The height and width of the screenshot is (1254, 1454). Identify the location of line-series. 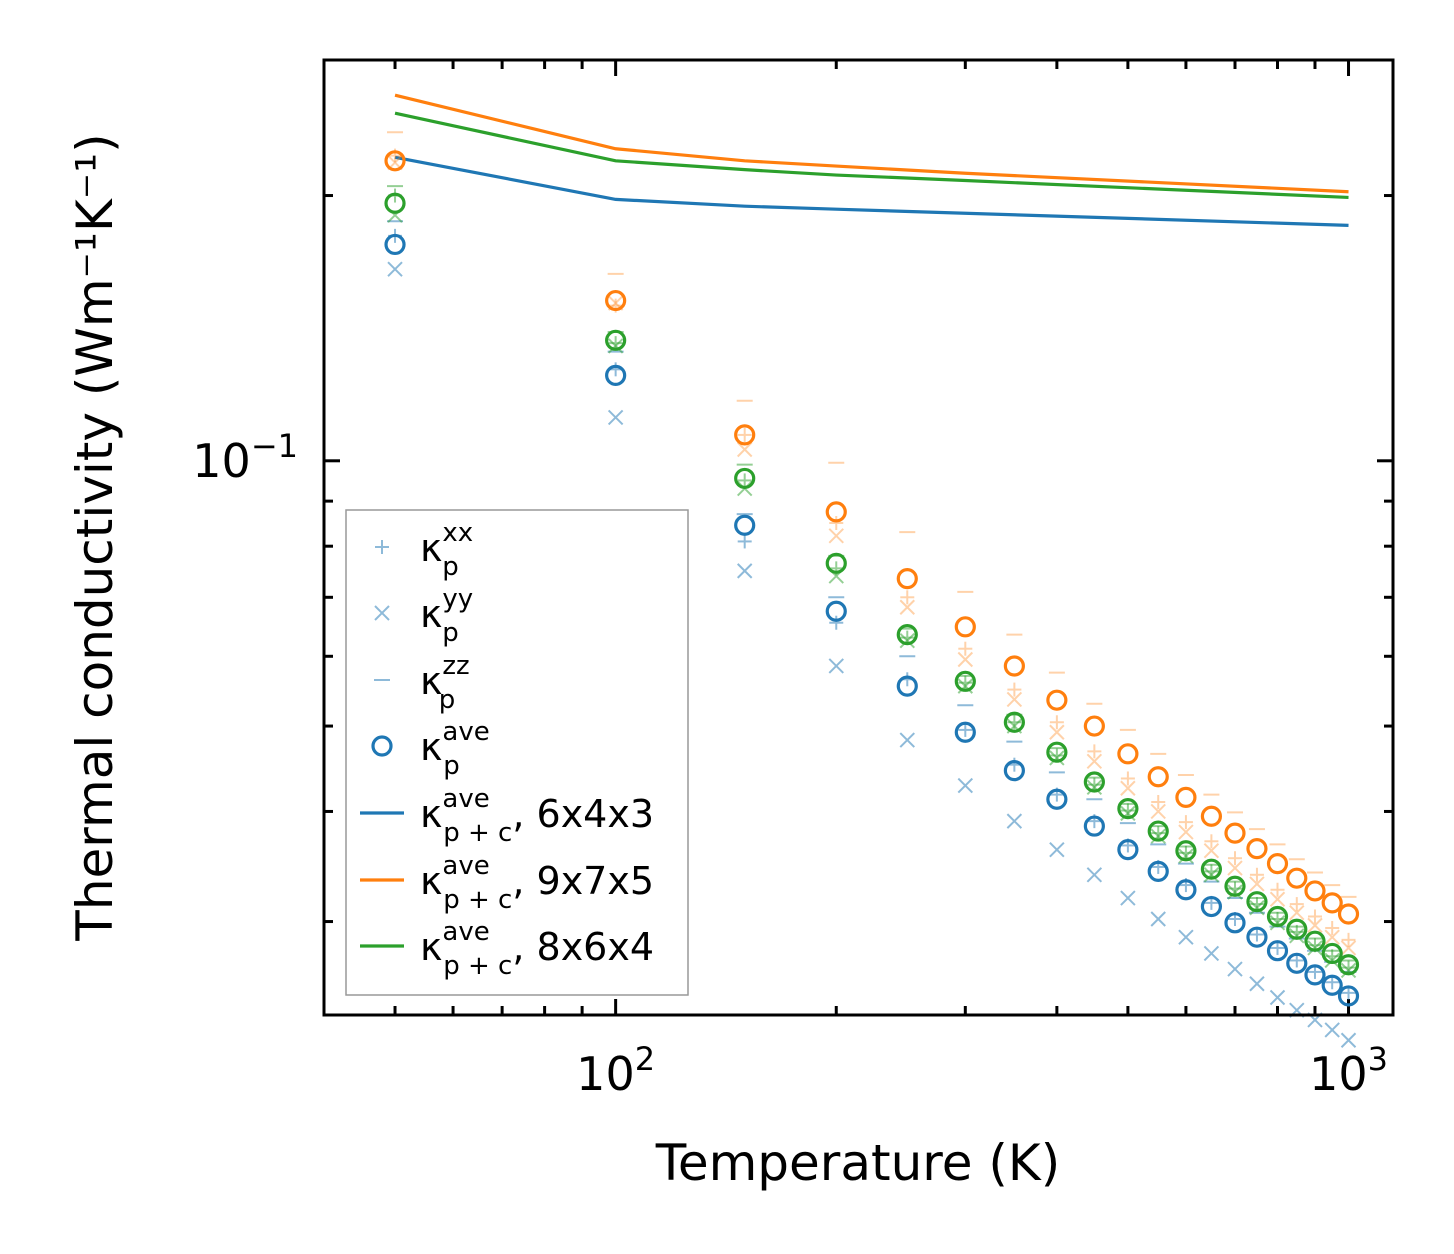
(871, 160).